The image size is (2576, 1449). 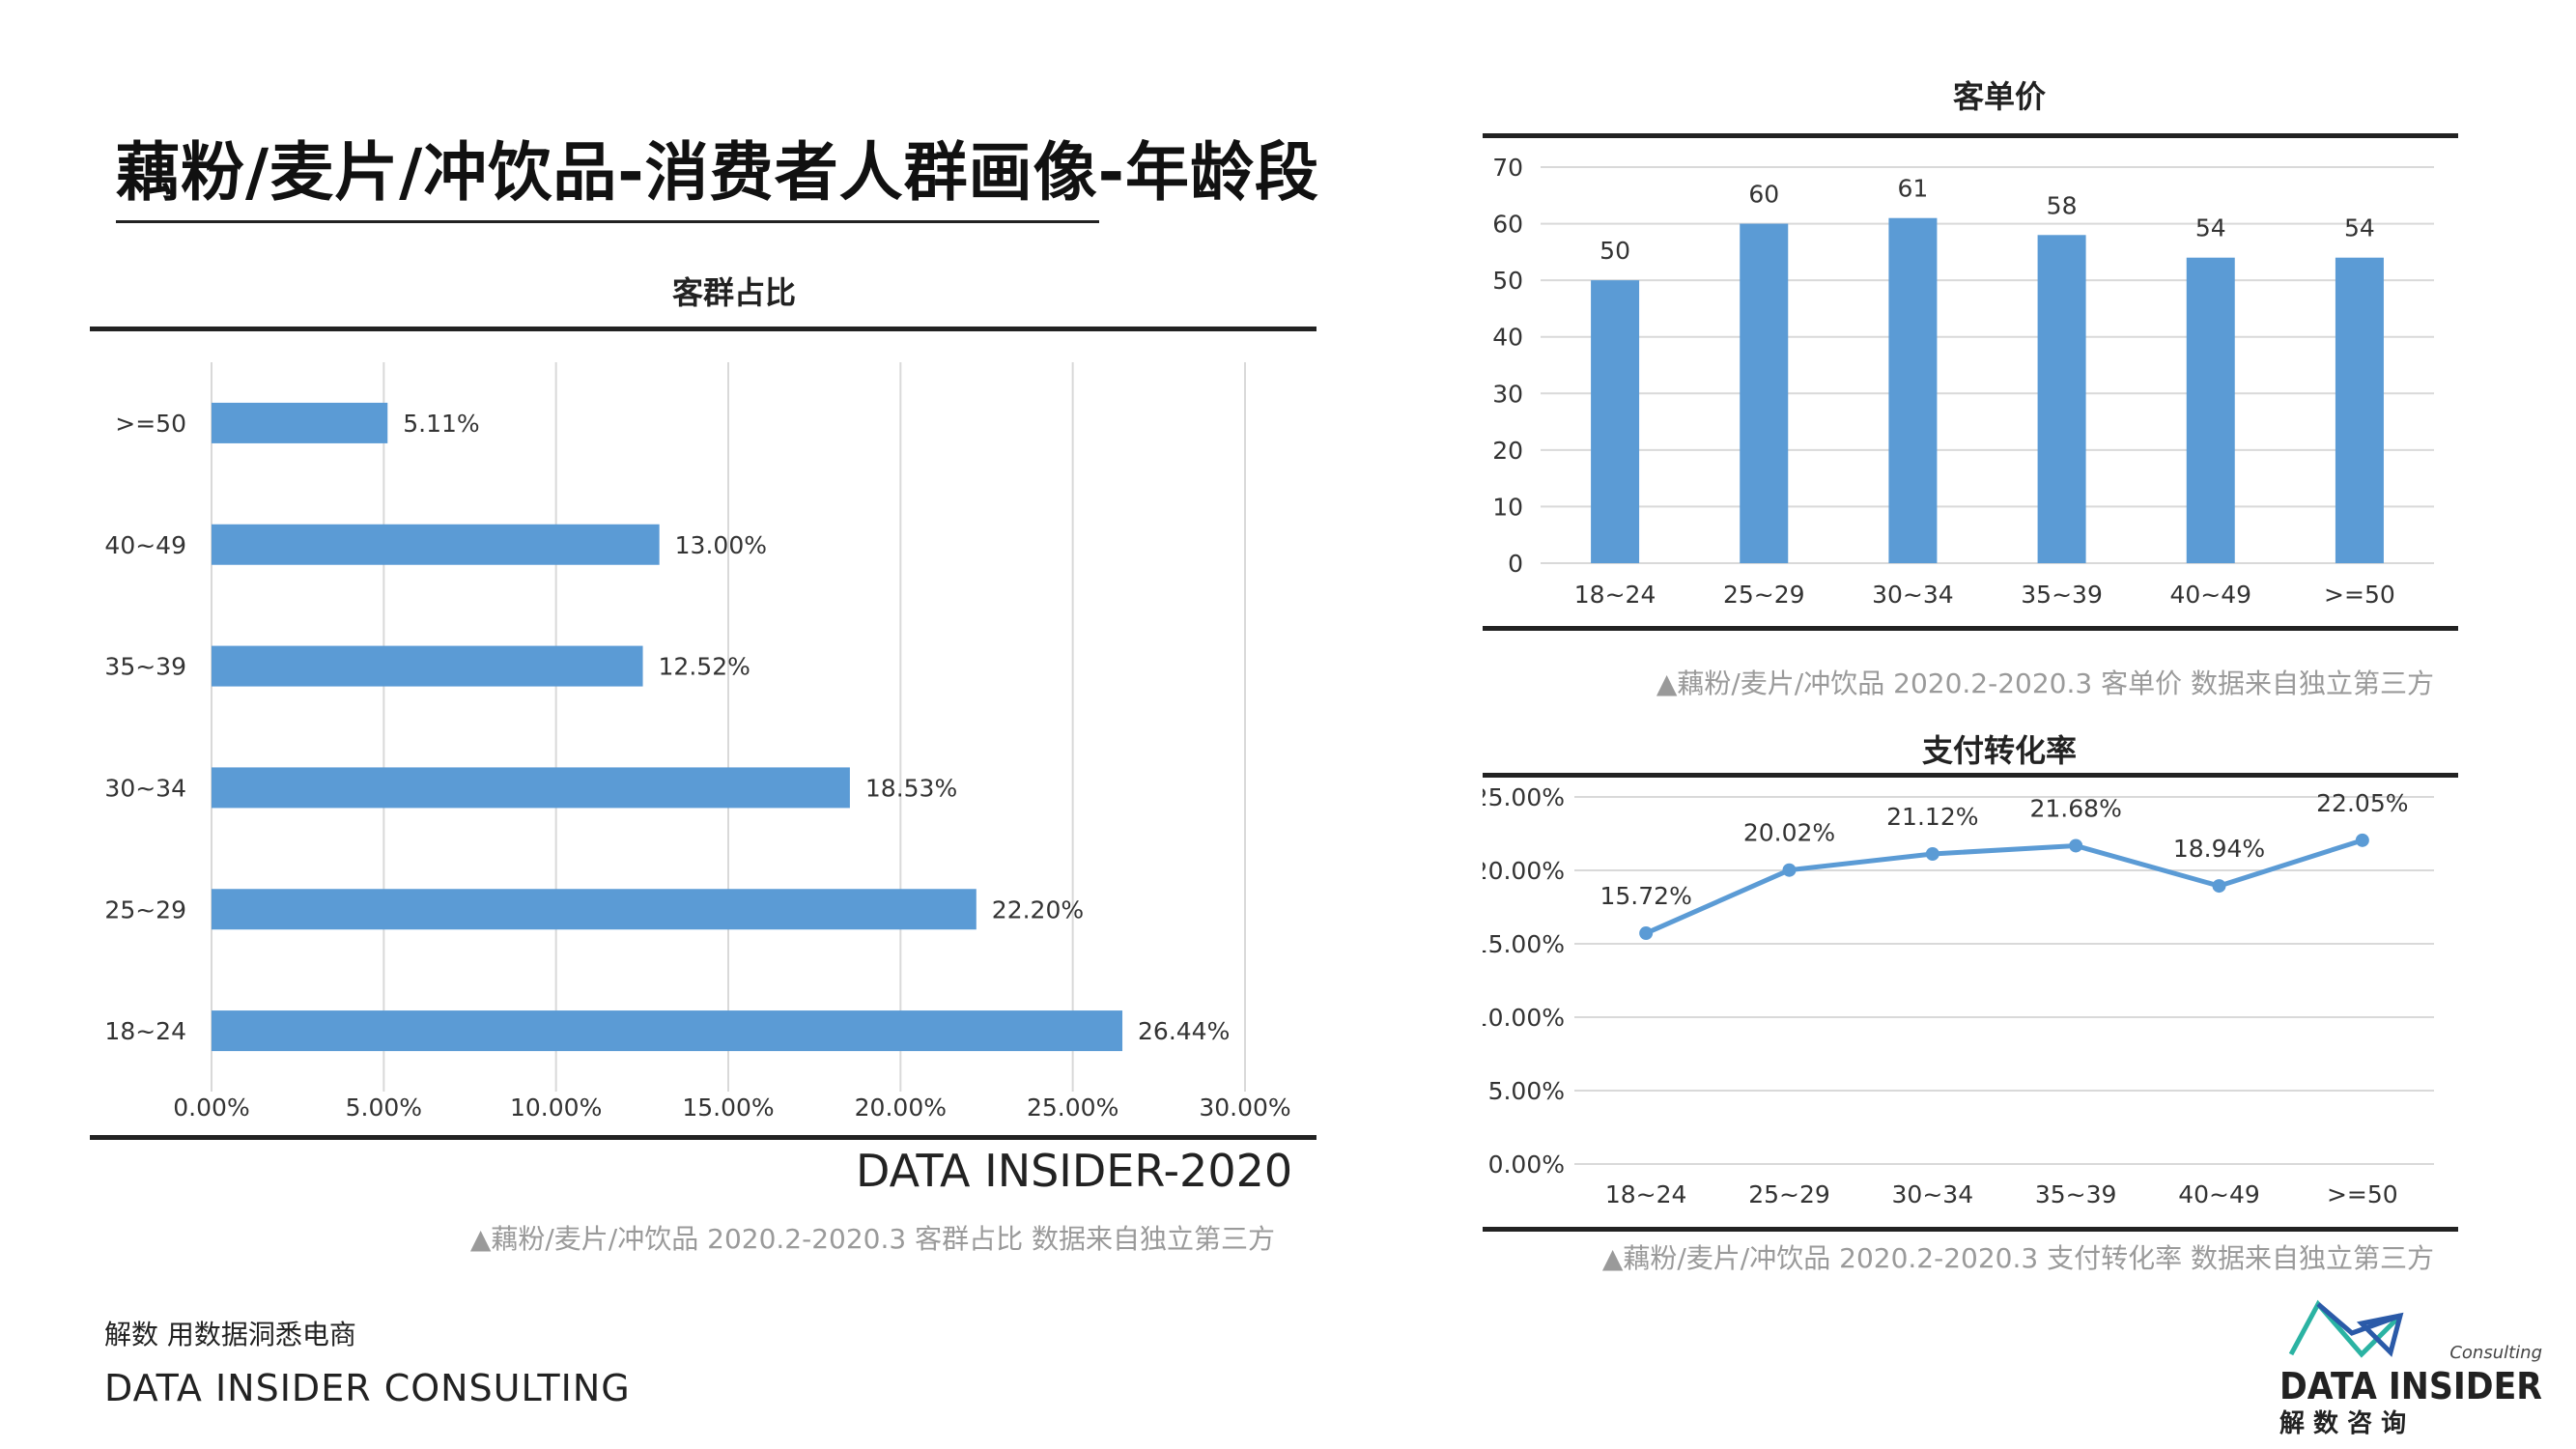 What do you see at coordinates (1524, 871) in the screenshot?
I see `y-tick-label: 20.00%` at bounding box center [1524, 871].